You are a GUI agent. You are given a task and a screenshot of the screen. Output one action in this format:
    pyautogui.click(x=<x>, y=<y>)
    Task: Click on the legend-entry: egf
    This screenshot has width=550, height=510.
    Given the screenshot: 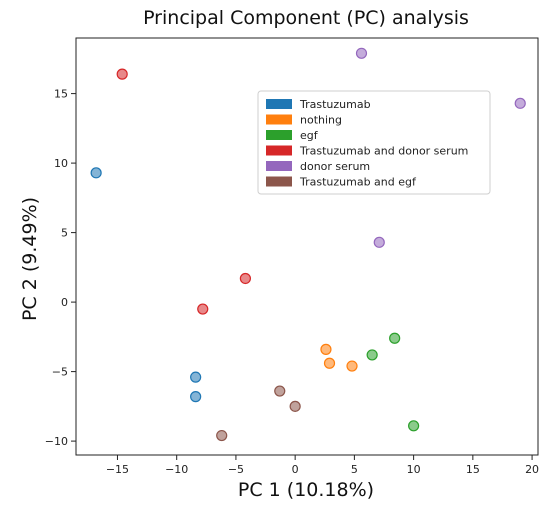 What is the action you would take?
    pyautogui.click(x=309, y=135)
    